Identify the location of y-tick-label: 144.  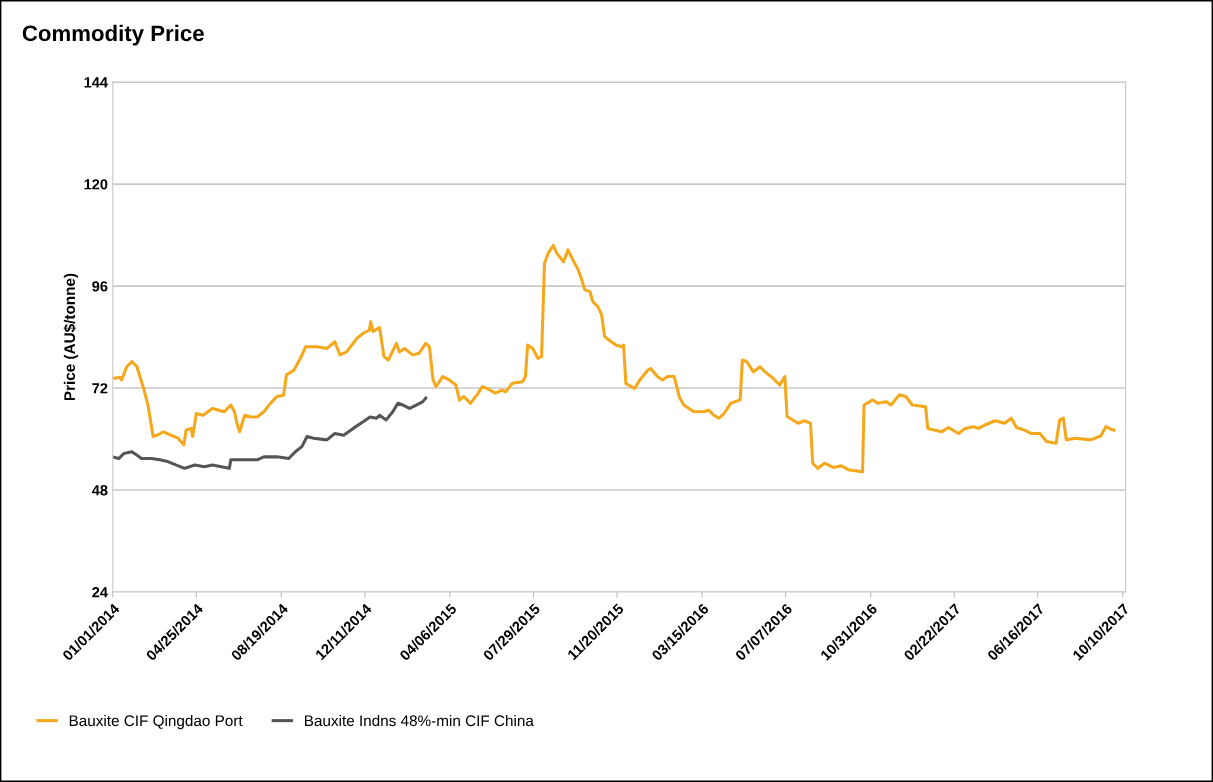
(96, 82).